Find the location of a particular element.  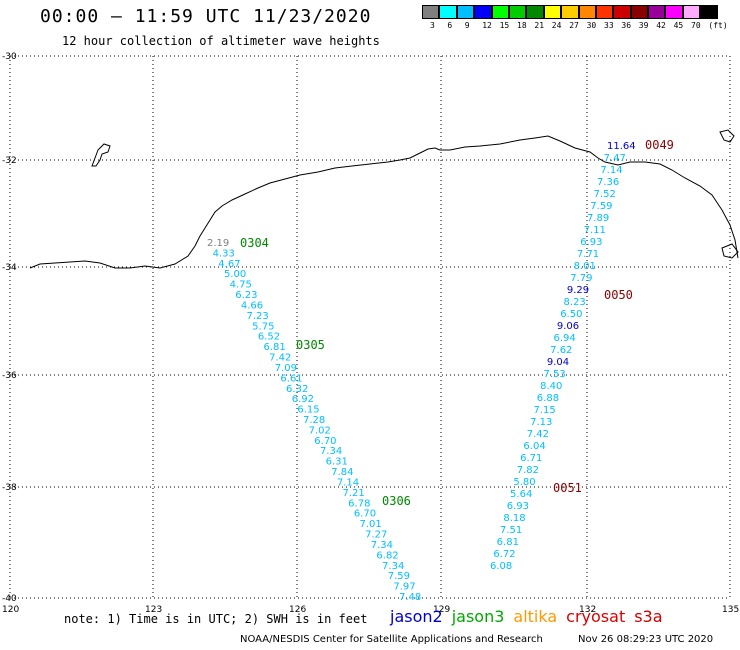

swh-value: 6.88 is located at coordinates (548, 398).